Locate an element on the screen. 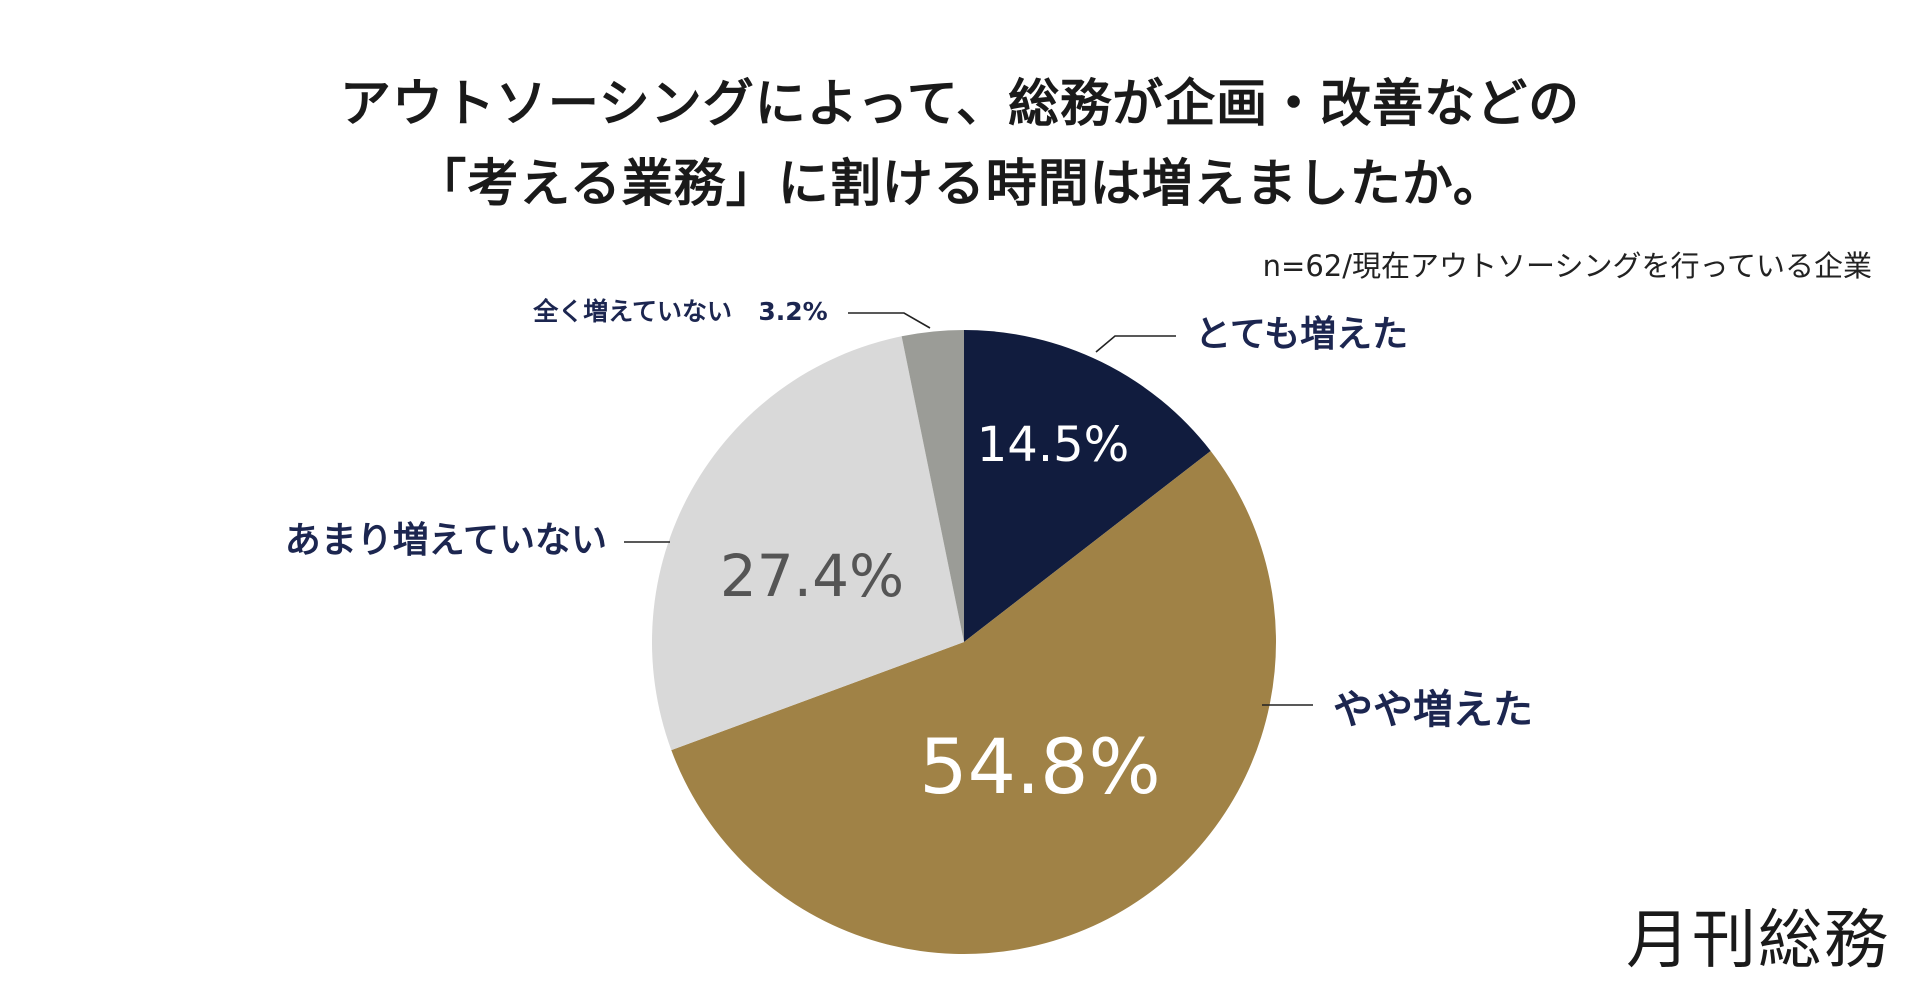 This screenshot has width=1920, height=1005. value-label-2: 54.8% is located at coordinates (1039, 766).